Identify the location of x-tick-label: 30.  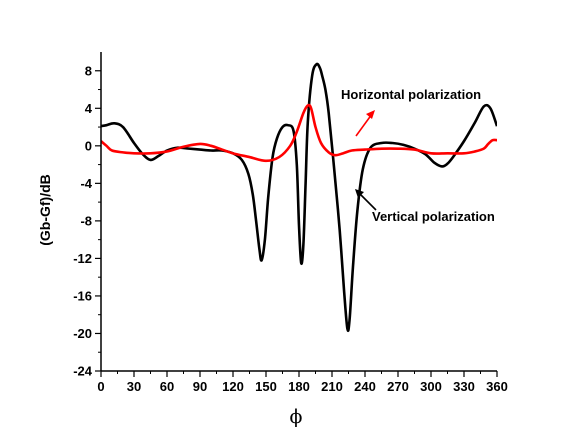
(134, 386).